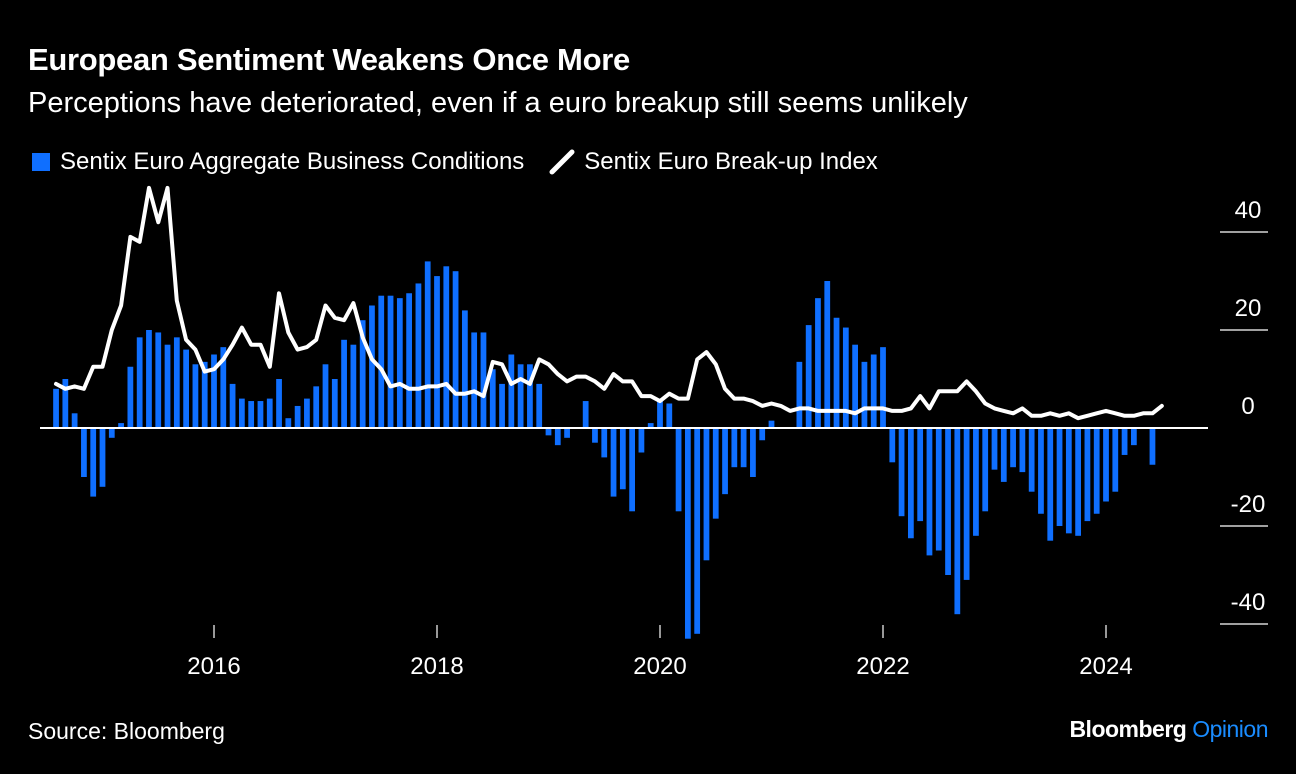 The height and width of the screenshot is (774, 1296). What do you see at coordinates (1248, 504) in the screenshot?
I see `y-tick-label: -20` at bounding box center [1248, 504].